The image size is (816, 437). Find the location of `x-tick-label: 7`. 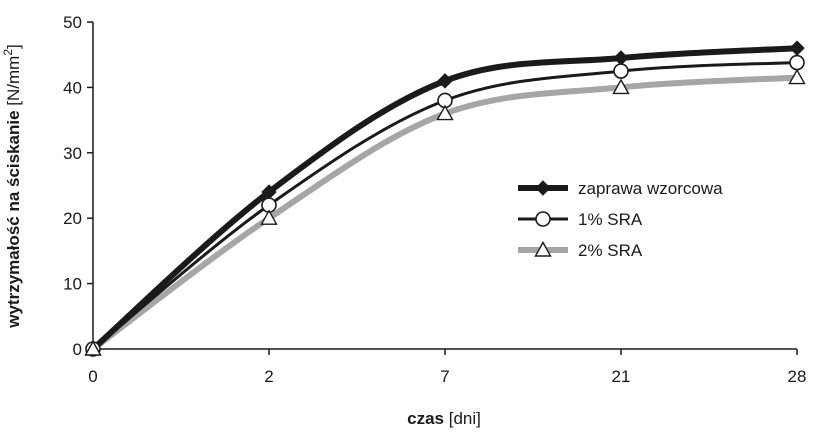

x-tick-label: 7 is located at coordinates (444, 376).